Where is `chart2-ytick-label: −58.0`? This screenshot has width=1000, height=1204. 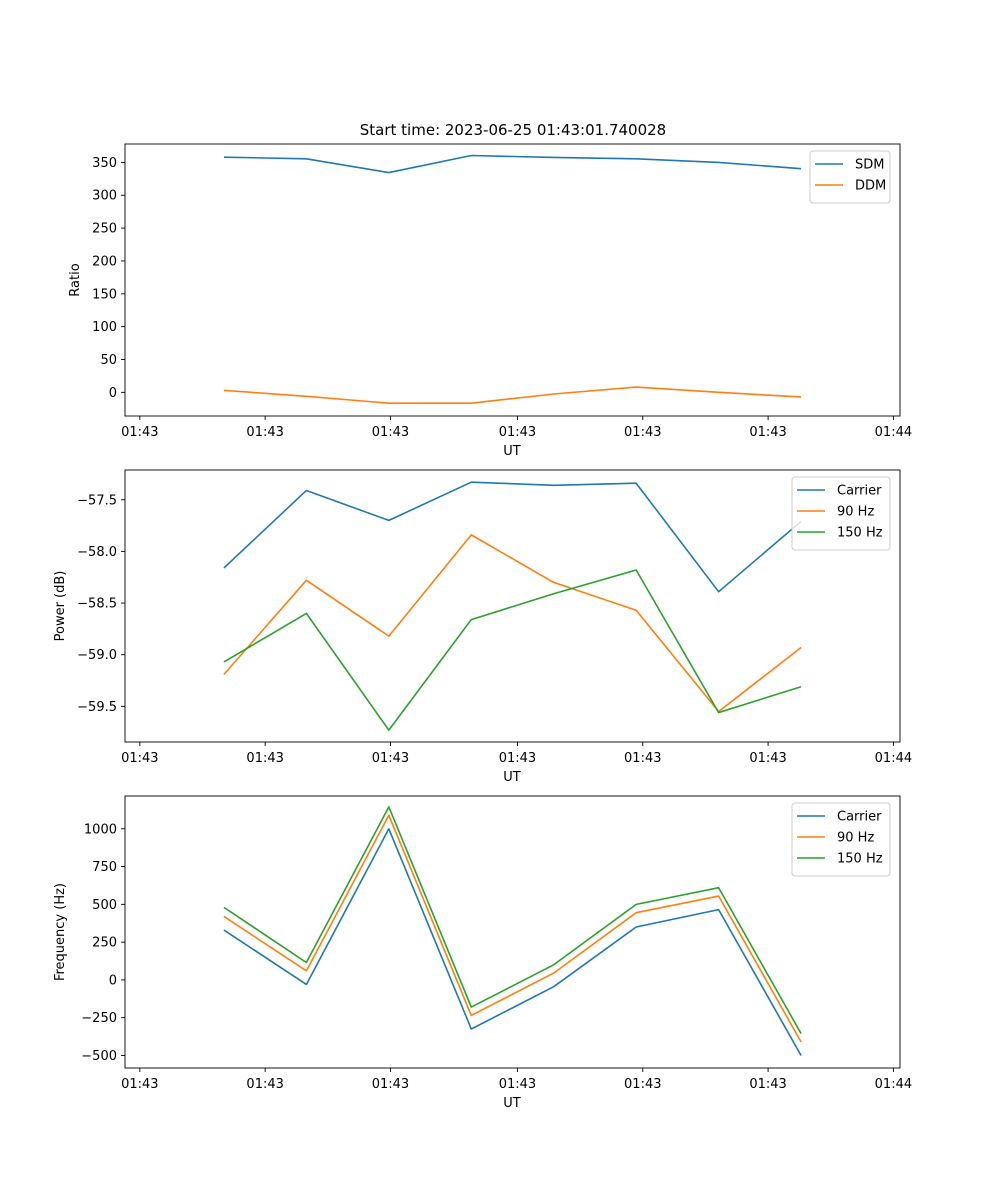
chart2-ytick-label: −58.0 is located at coordinates (97, 552).